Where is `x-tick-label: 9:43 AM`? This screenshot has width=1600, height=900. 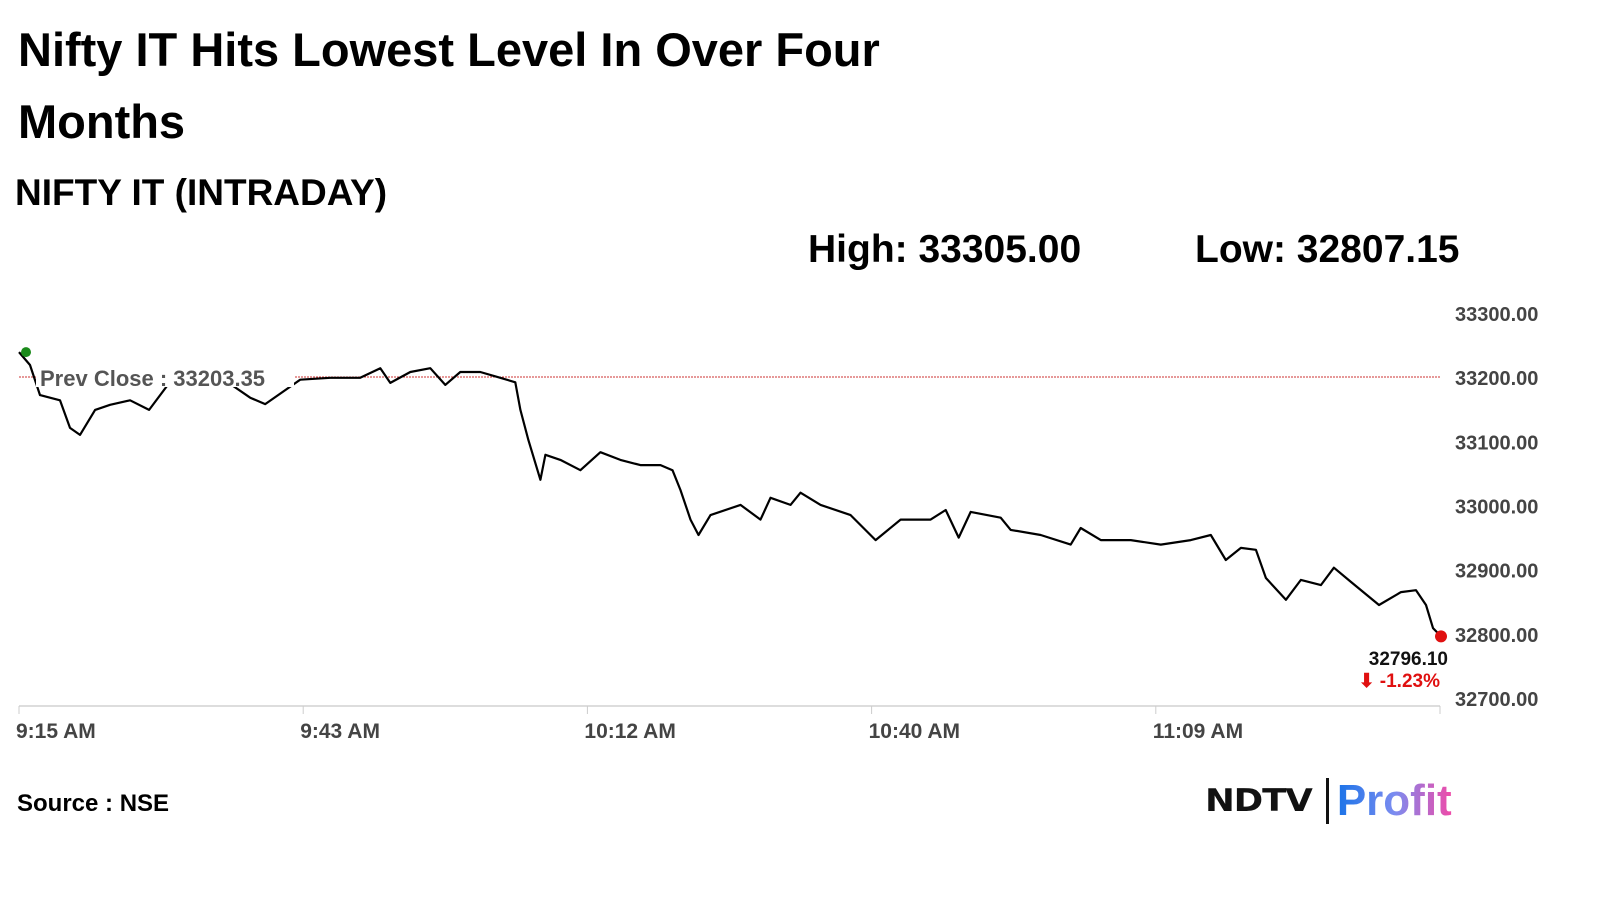 x-tick-label: 9:43 AM is located at coordinates (340, 731).